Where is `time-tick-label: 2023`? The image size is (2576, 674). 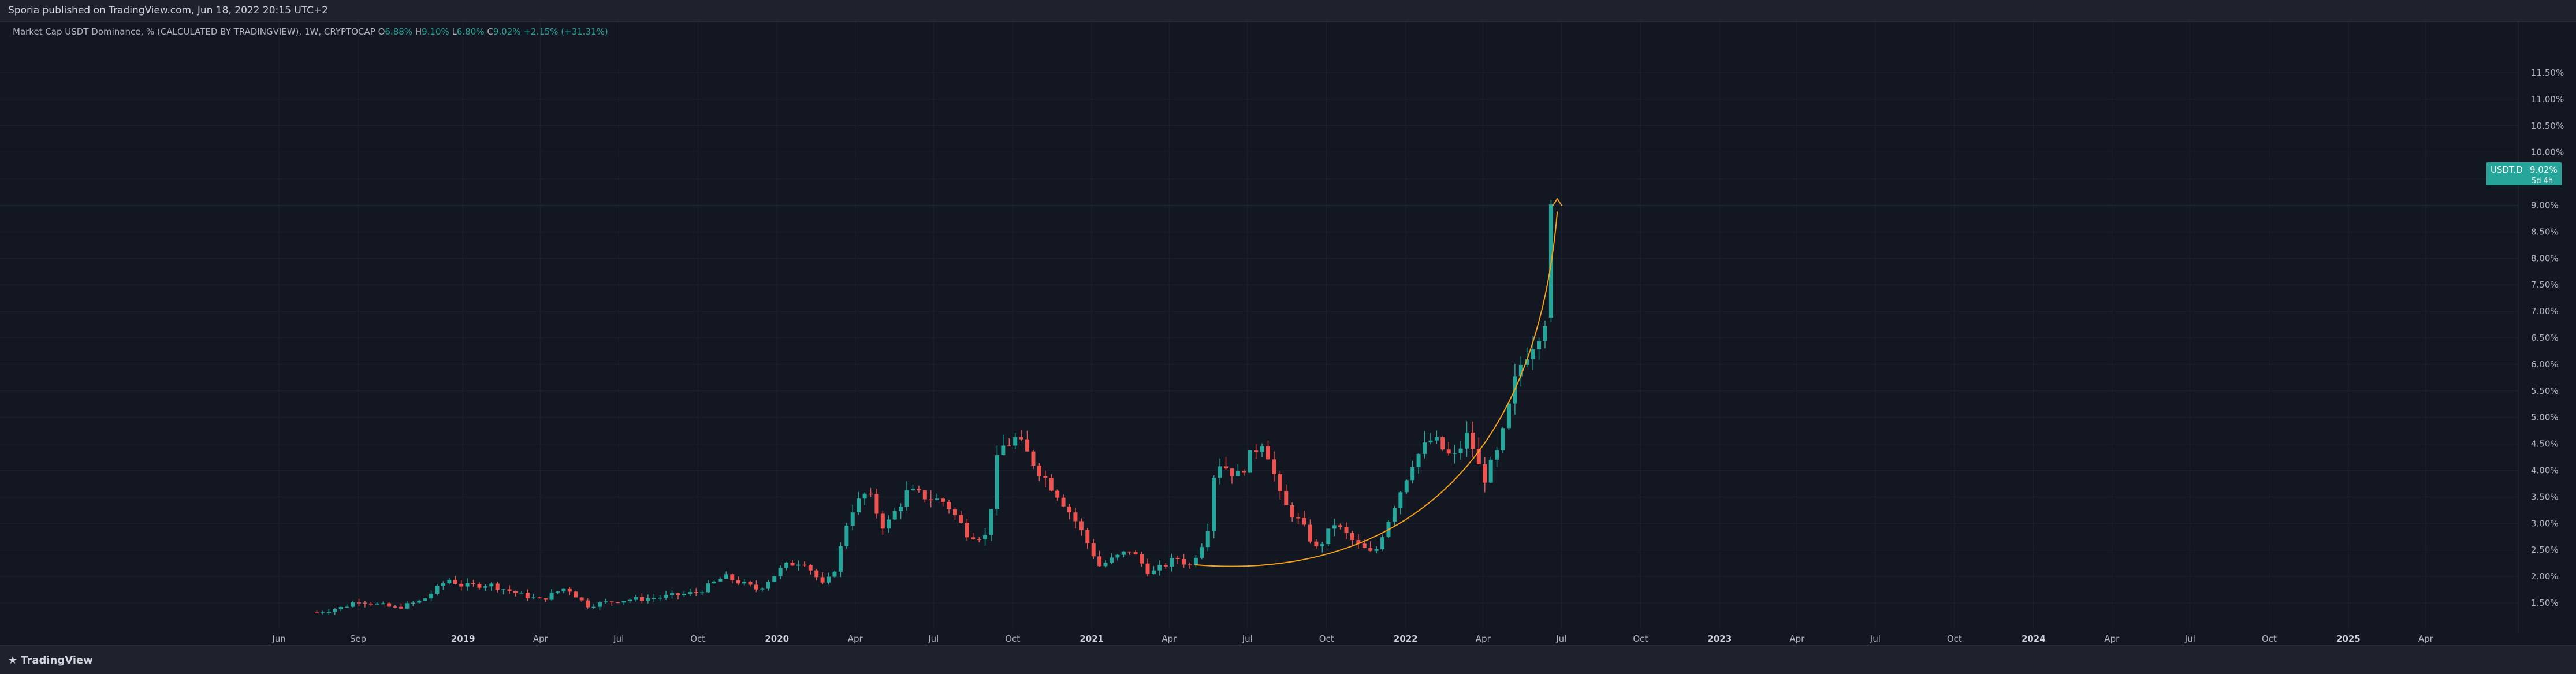 time-tick-label: 2023 is located at coordinates (1720, 639).